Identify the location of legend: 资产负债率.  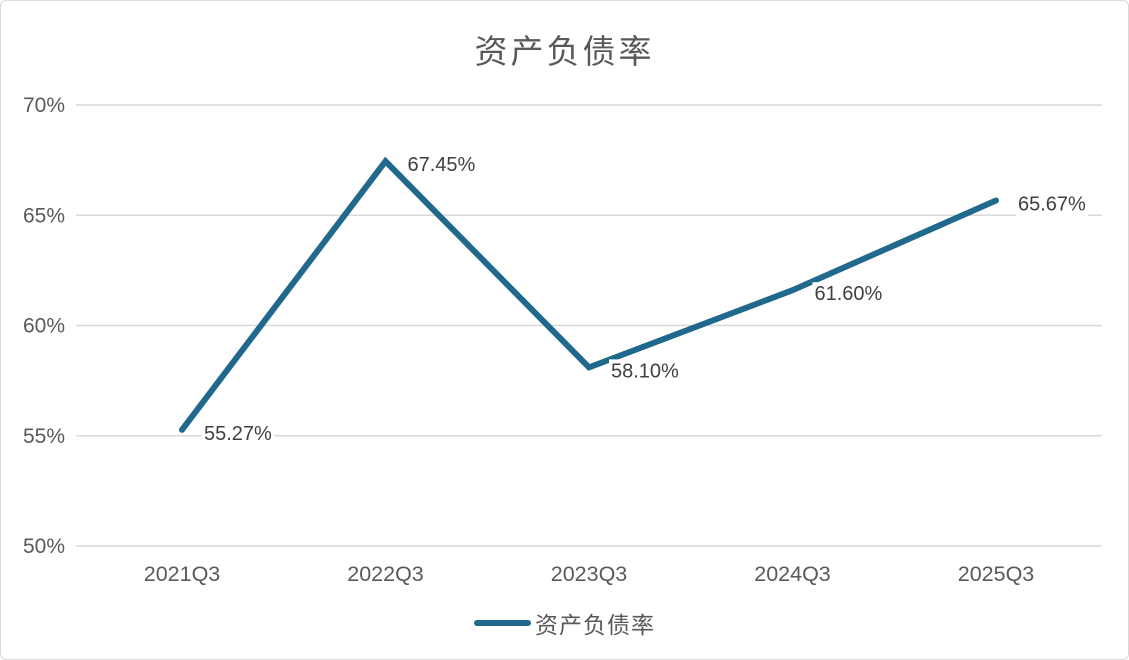
(564, 623).